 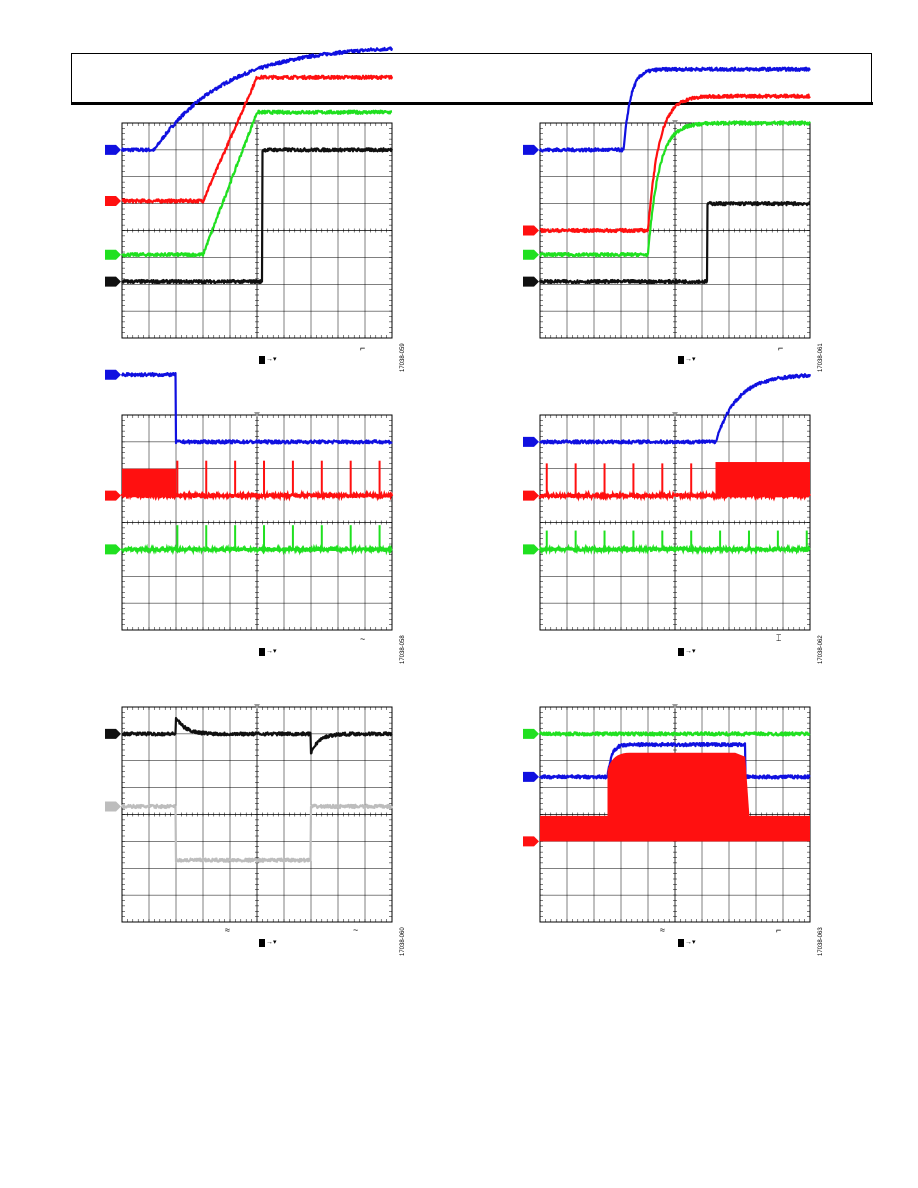 I want to click on figure-id: 17038-060, so click(x=403, y=941).